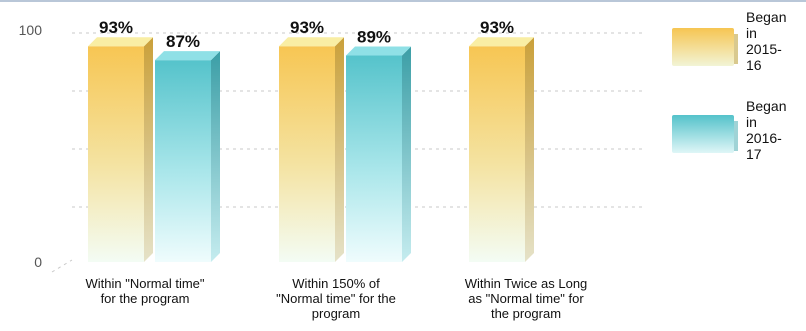  Describe the element at coordinates (374, 37) in the screenshot. I see `data-label: 89%` at that location.